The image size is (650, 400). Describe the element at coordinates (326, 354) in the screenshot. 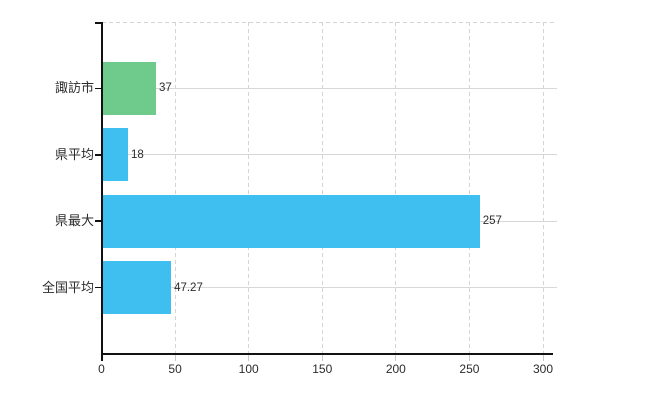

I see `x-axis-line` at that location.